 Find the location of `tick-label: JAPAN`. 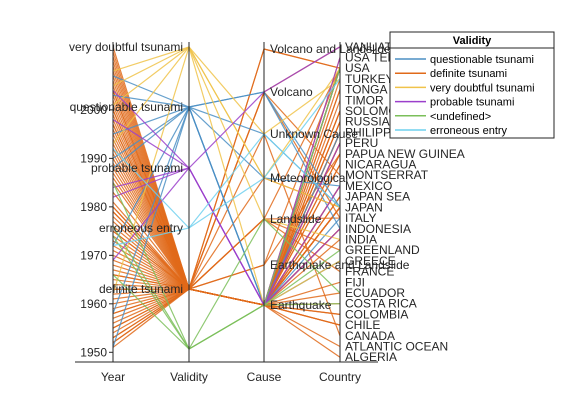

tick-label: JAPAN is located at coordinates (364, 207).